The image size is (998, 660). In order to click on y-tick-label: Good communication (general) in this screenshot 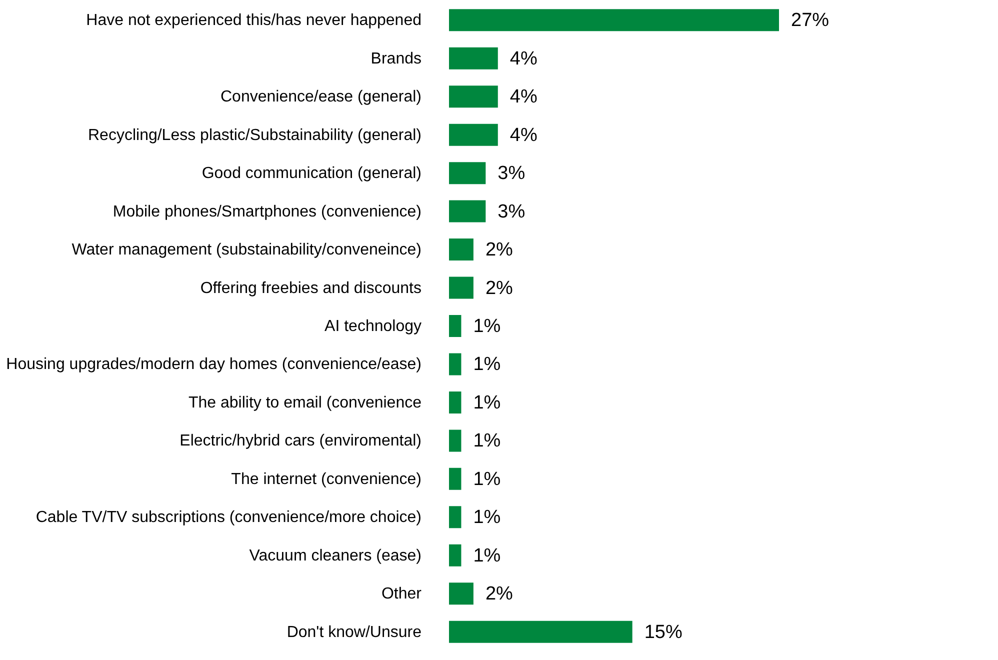, I will do `click(312, 173)`.